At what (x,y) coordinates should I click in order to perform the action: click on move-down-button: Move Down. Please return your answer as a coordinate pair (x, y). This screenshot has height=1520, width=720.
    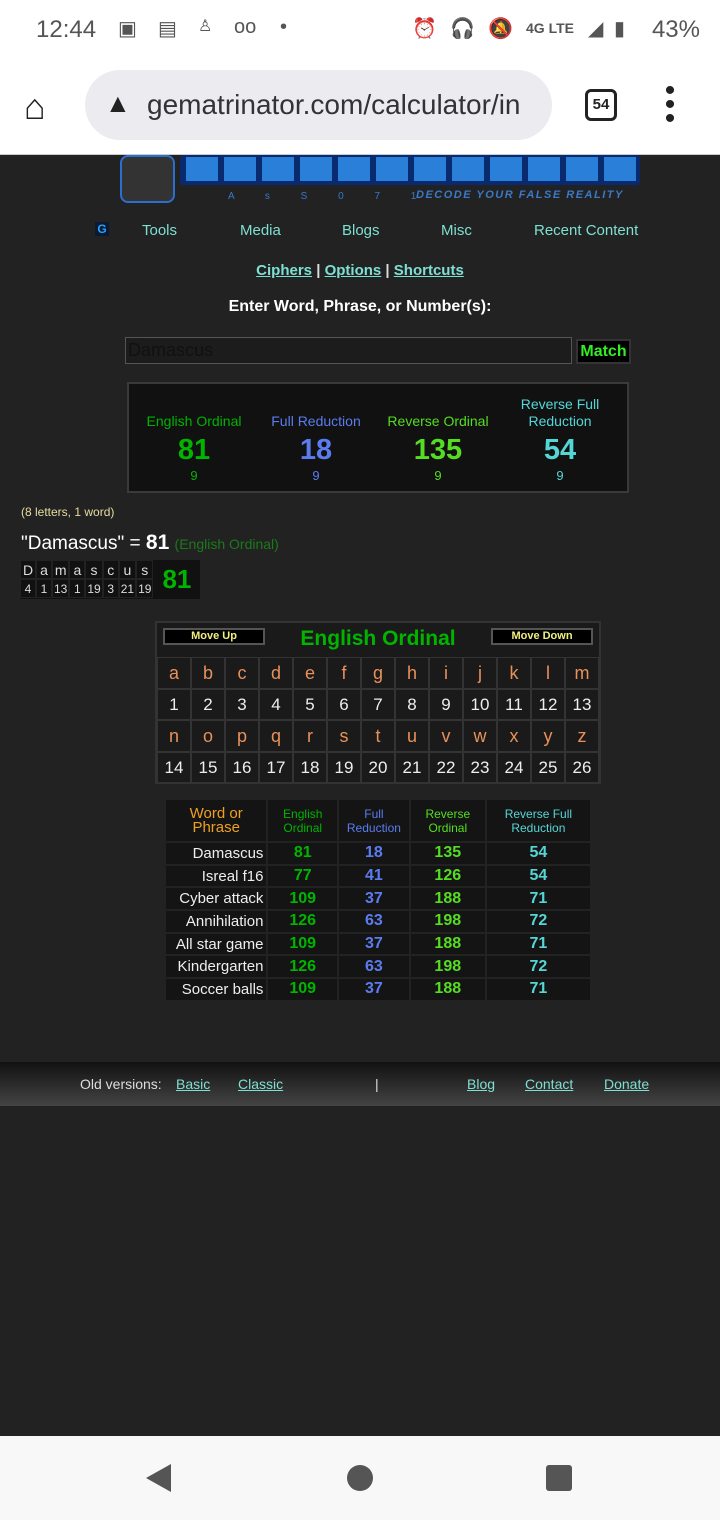
    Looking at the image, I should click on (542, 636).